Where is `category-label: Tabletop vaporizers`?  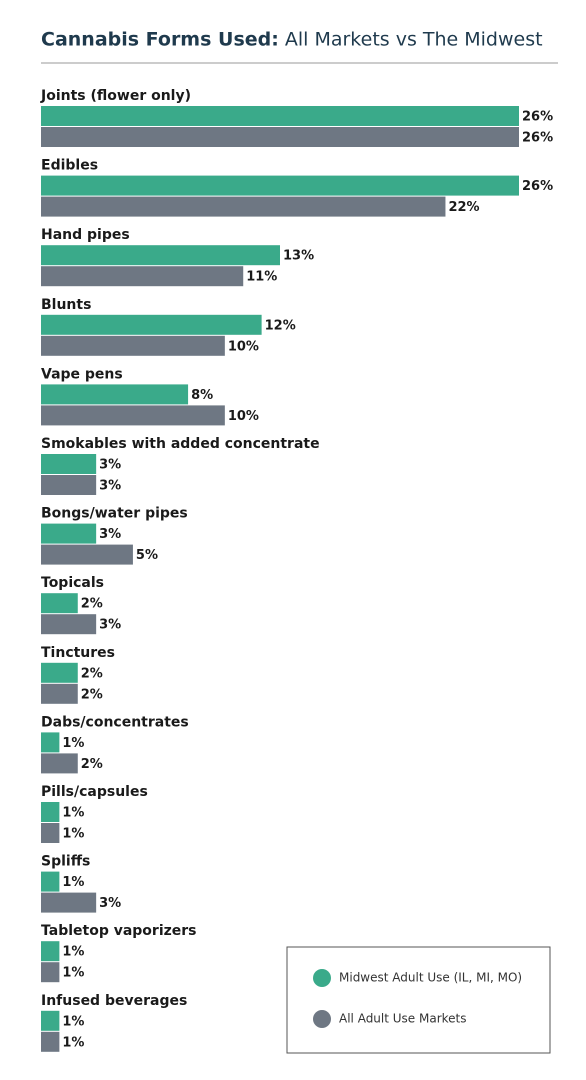
category-label: Tabletop vaporizers is located at coordinates (119, 931).